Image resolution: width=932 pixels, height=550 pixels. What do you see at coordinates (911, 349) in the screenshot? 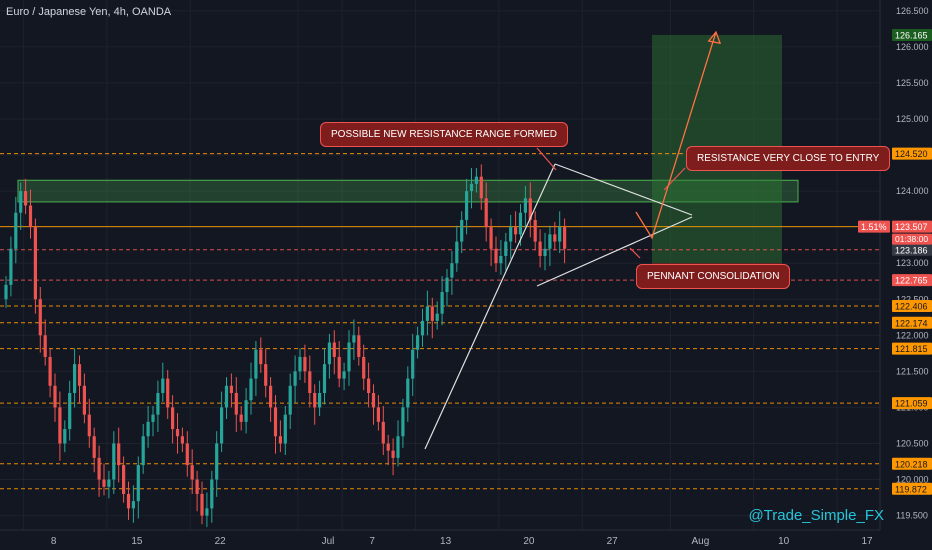
I see `price-label-value: 121.815` at bounding box center [911, 349].